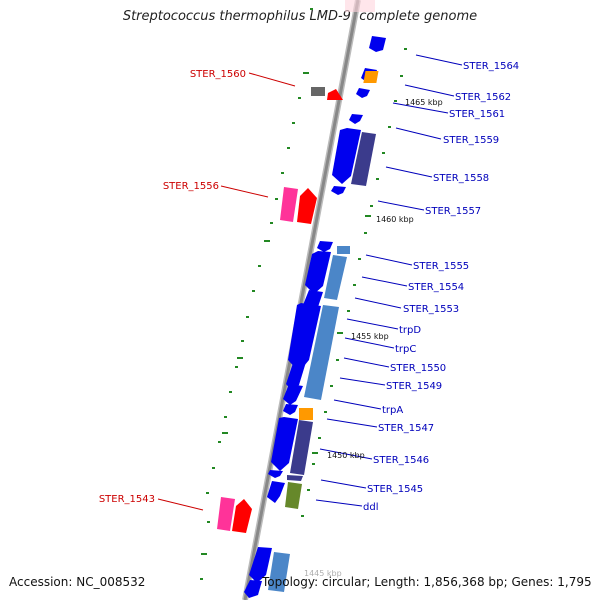 The height and width of the screenshot is (600, 600). What do you see at coordinates (418, 368) in the screenshot?
I see `label-ster-1550: STER_1550` at bounding box center [418, 368].